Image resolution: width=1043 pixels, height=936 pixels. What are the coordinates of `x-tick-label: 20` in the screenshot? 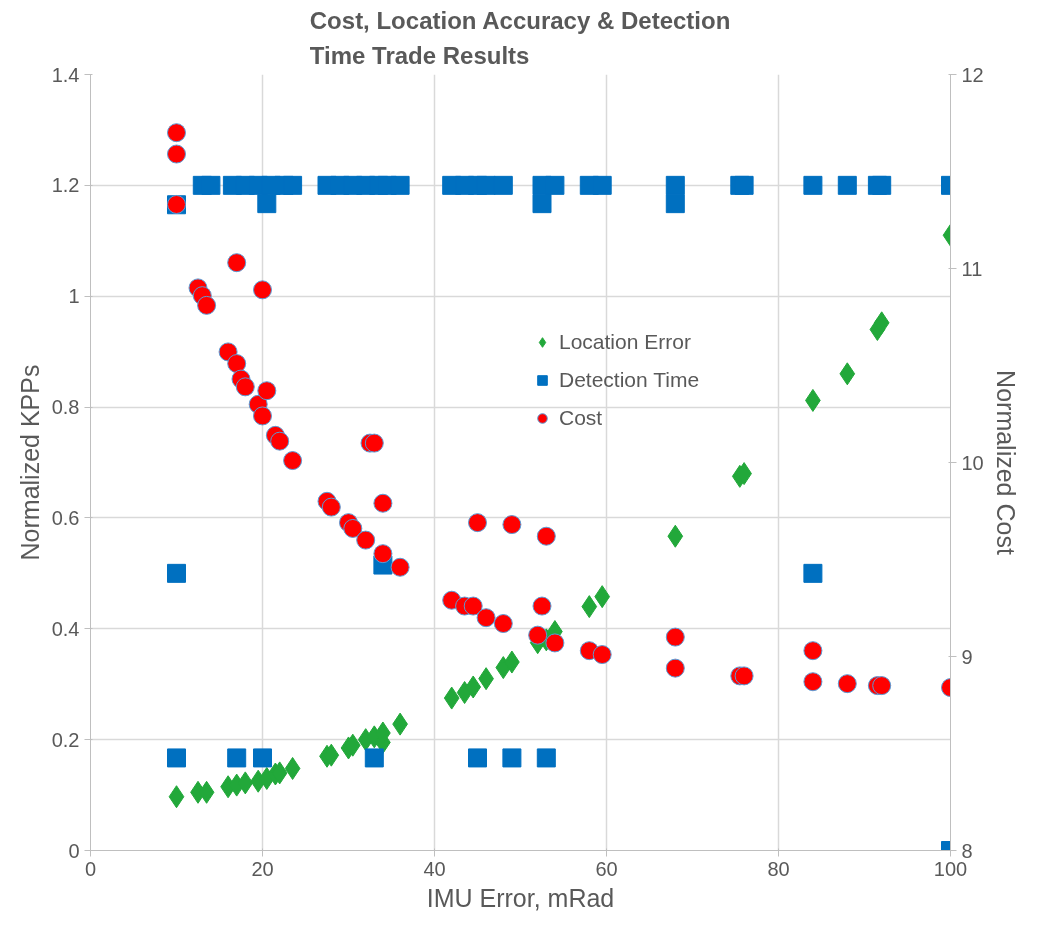 It's located at (262, 868).